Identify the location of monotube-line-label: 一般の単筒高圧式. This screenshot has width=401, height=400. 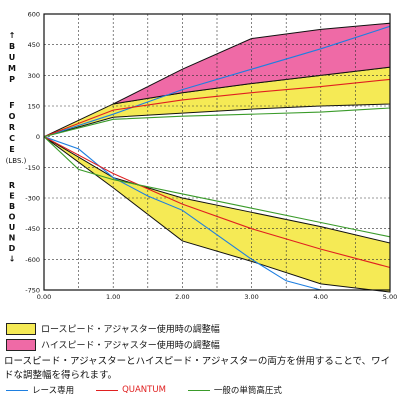
(247, 391).